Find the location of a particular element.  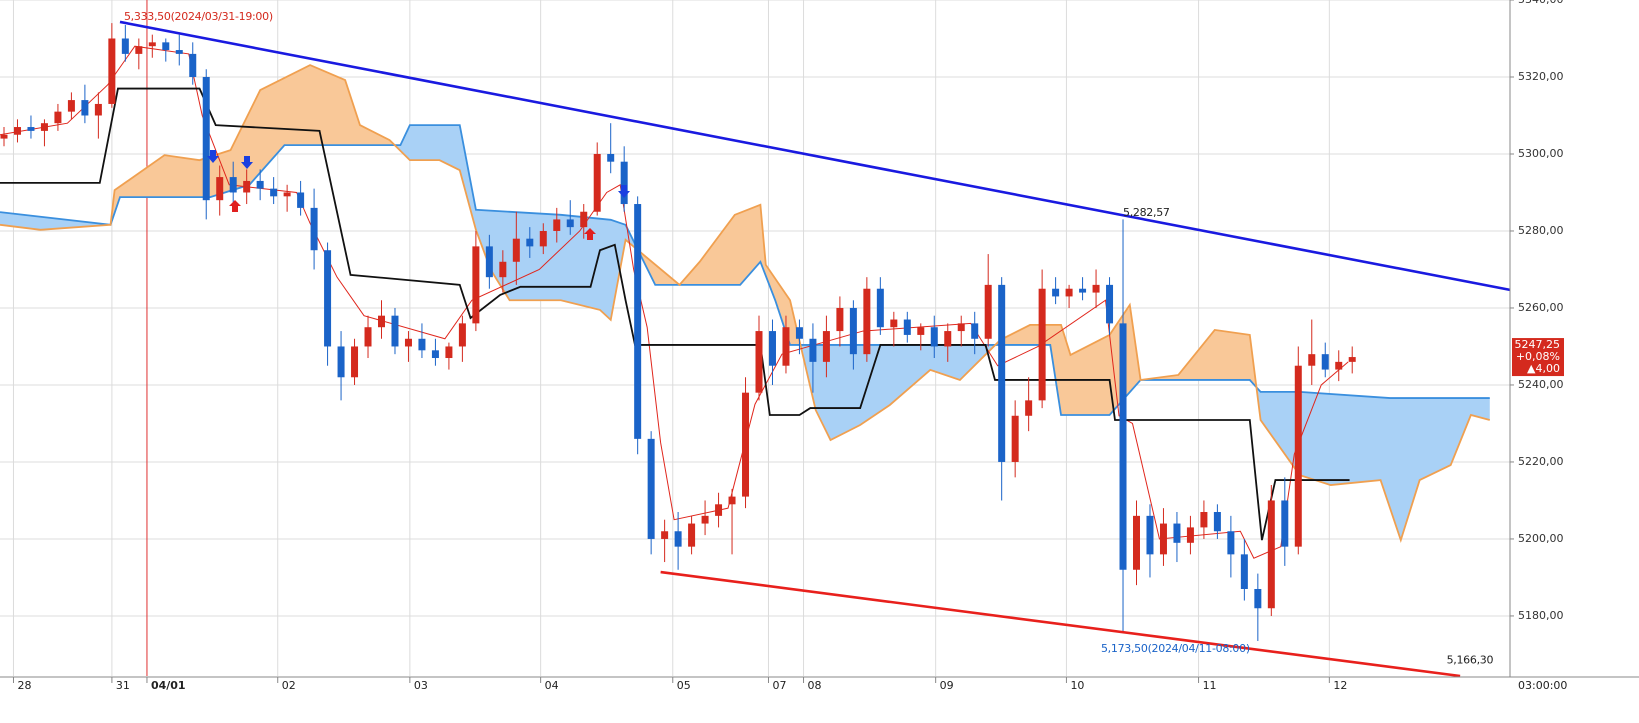

y-tick-label: 5260,00 is located at coordinates (1541, 307).